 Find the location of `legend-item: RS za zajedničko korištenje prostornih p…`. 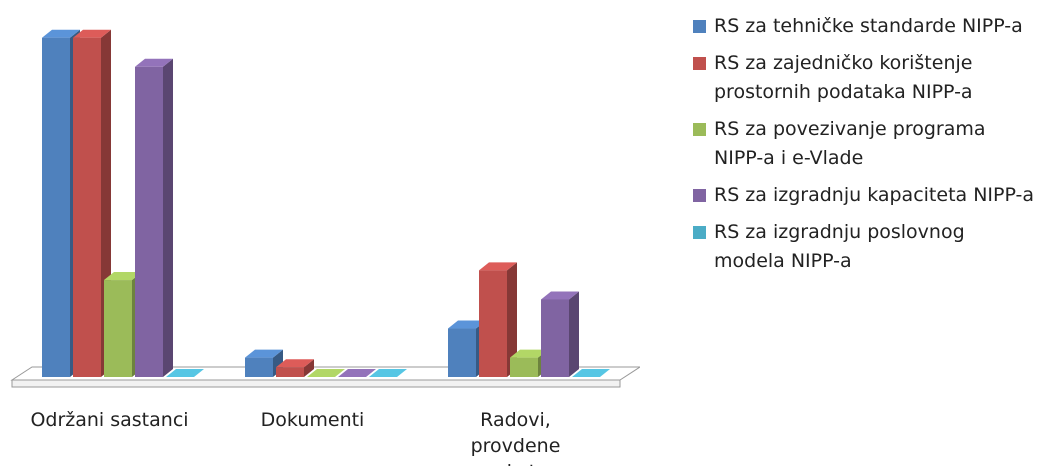

legend-item: RS za zajedničko korištenje prostornih p… is located at coordinates (865, 78).